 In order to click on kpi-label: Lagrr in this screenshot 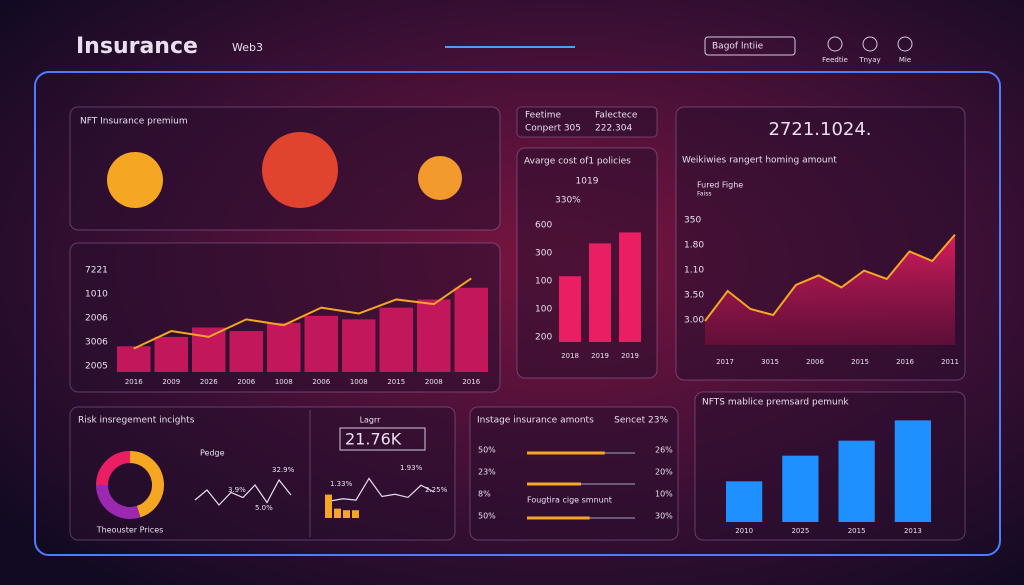, I will do `click(371, 420)`.